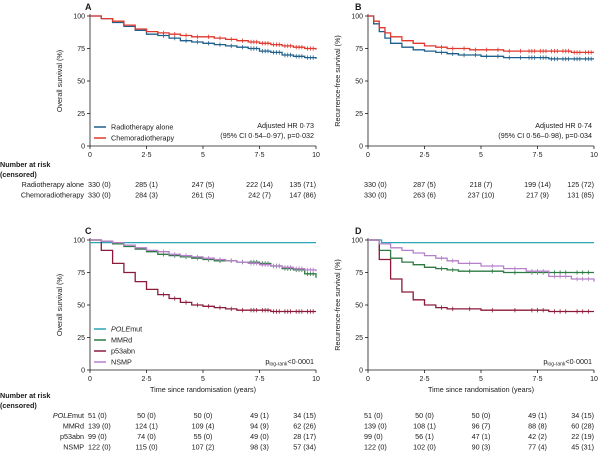  What do you see at coordinates (537, 184) in the screenshot?
I see `risk-cell: 199 (14)` at bounding box center [537, 184].